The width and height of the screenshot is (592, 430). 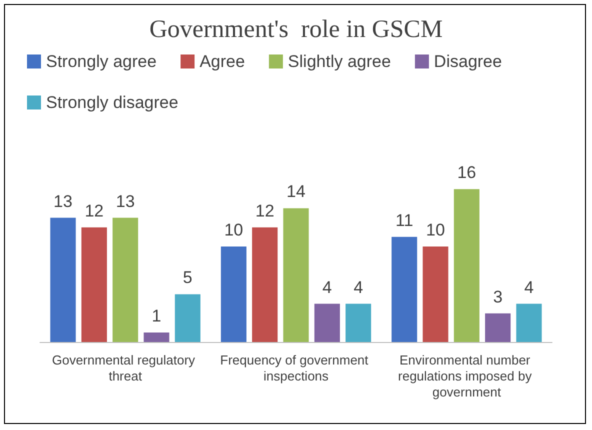 What do you see at coordinates (467, 376) in the screenshot?
I see `x-tick-label: Environmental number regulations imposed by government` at bounding box center [467, 376].